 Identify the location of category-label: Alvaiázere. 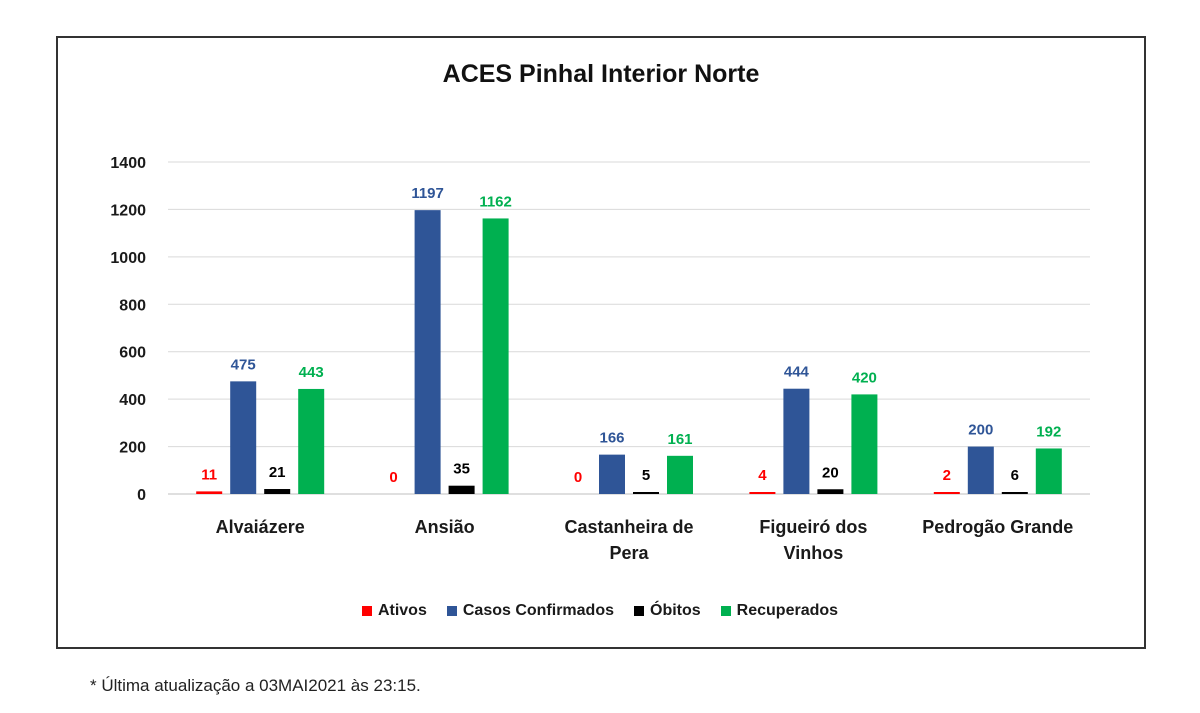
(260, 527).